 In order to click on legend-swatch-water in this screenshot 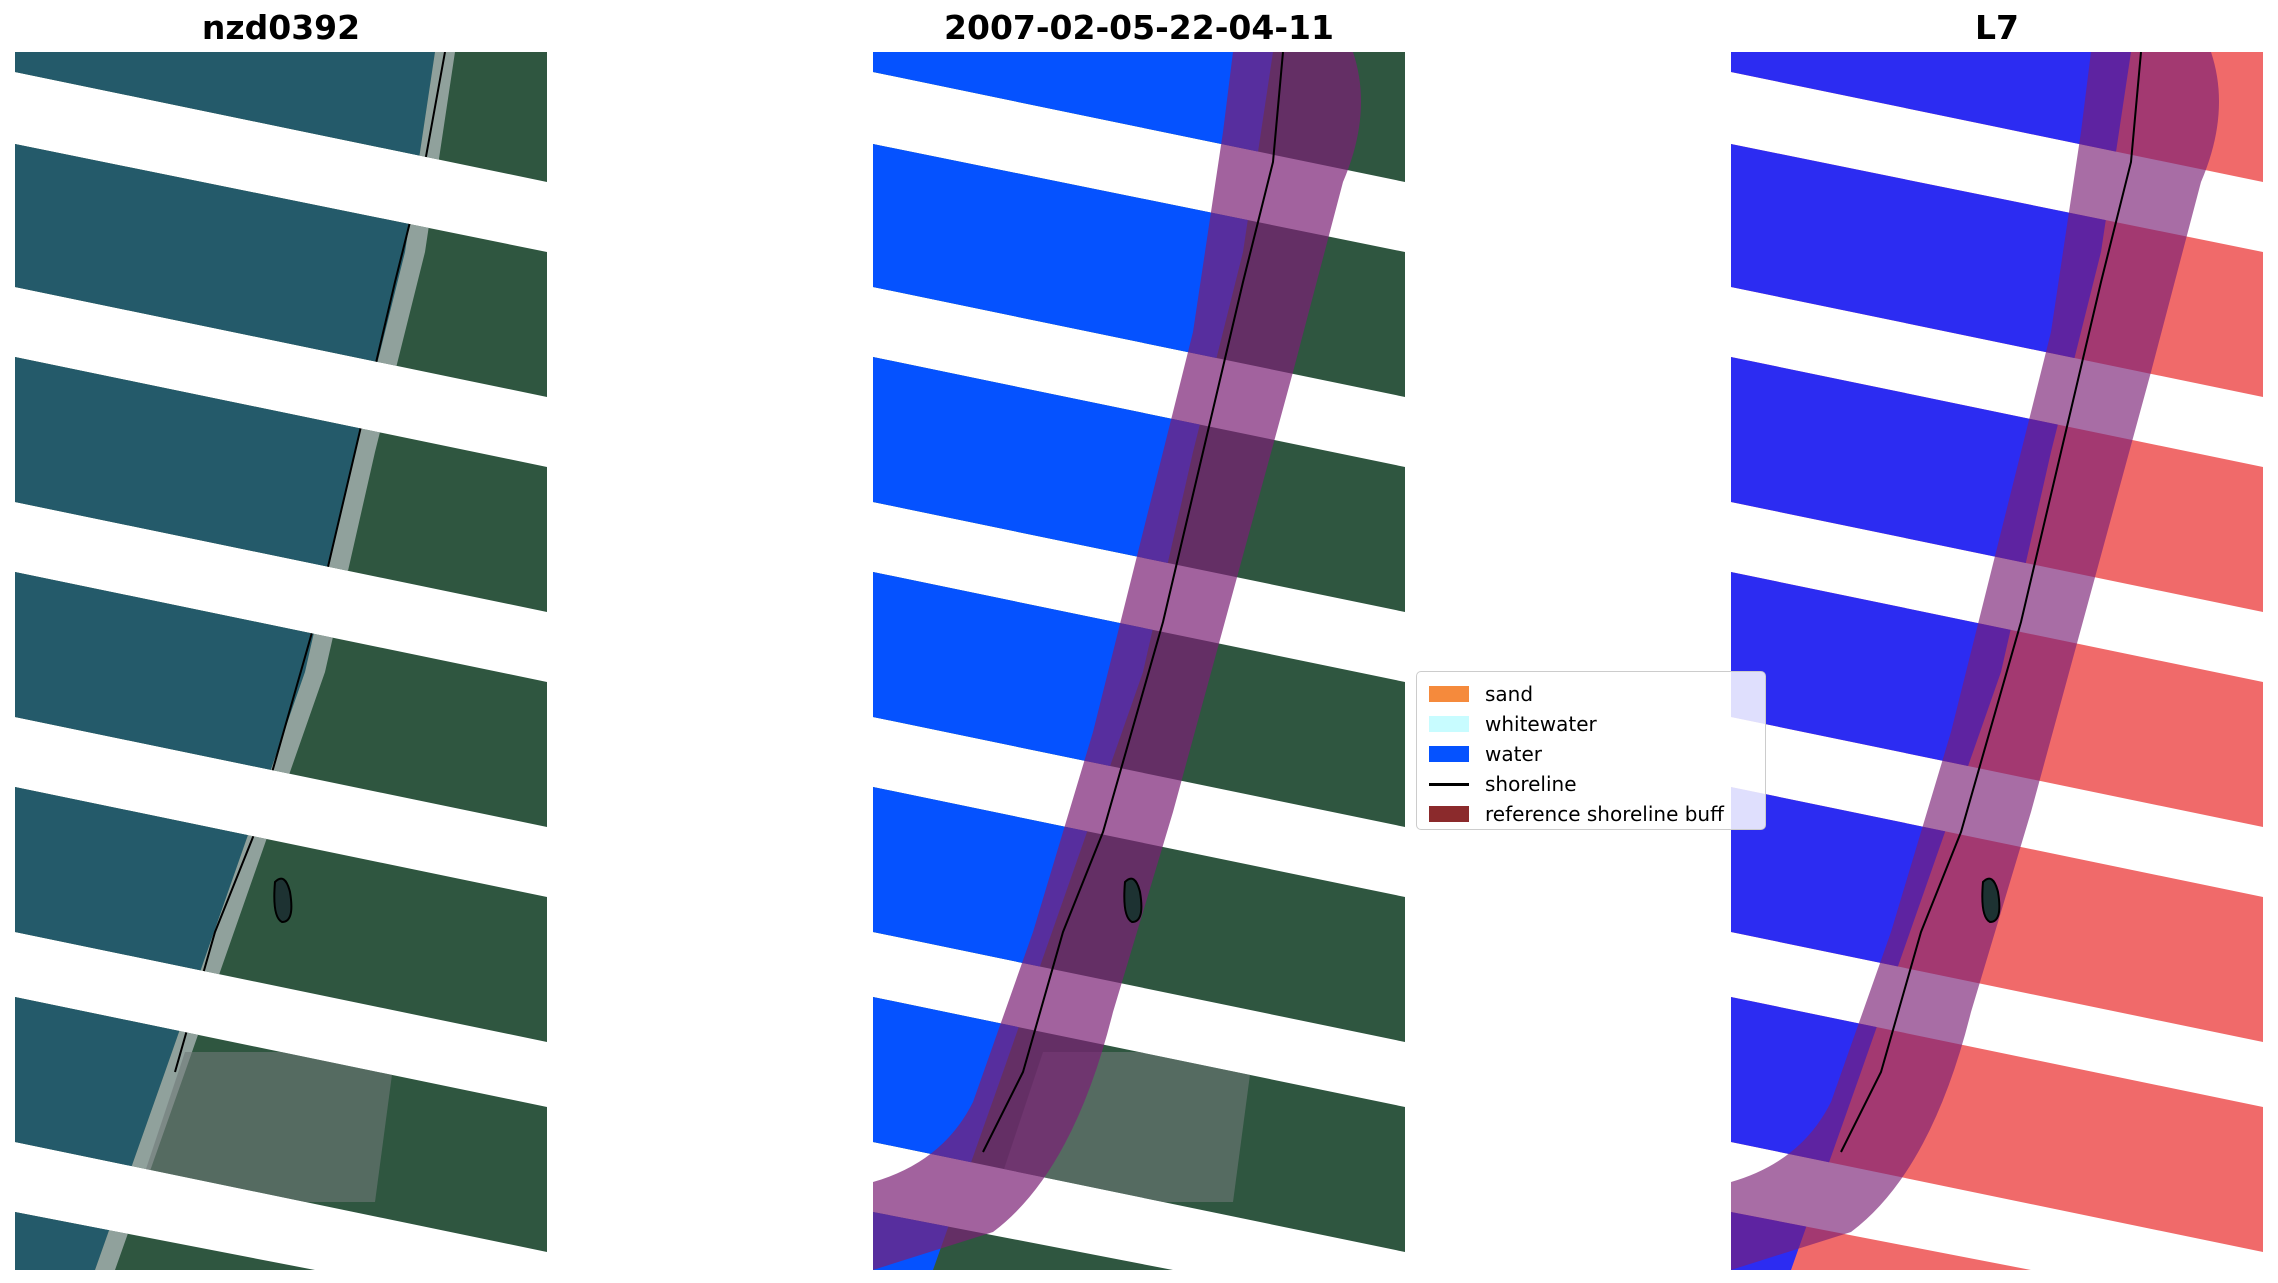, I will do `click(1449, 754)`.